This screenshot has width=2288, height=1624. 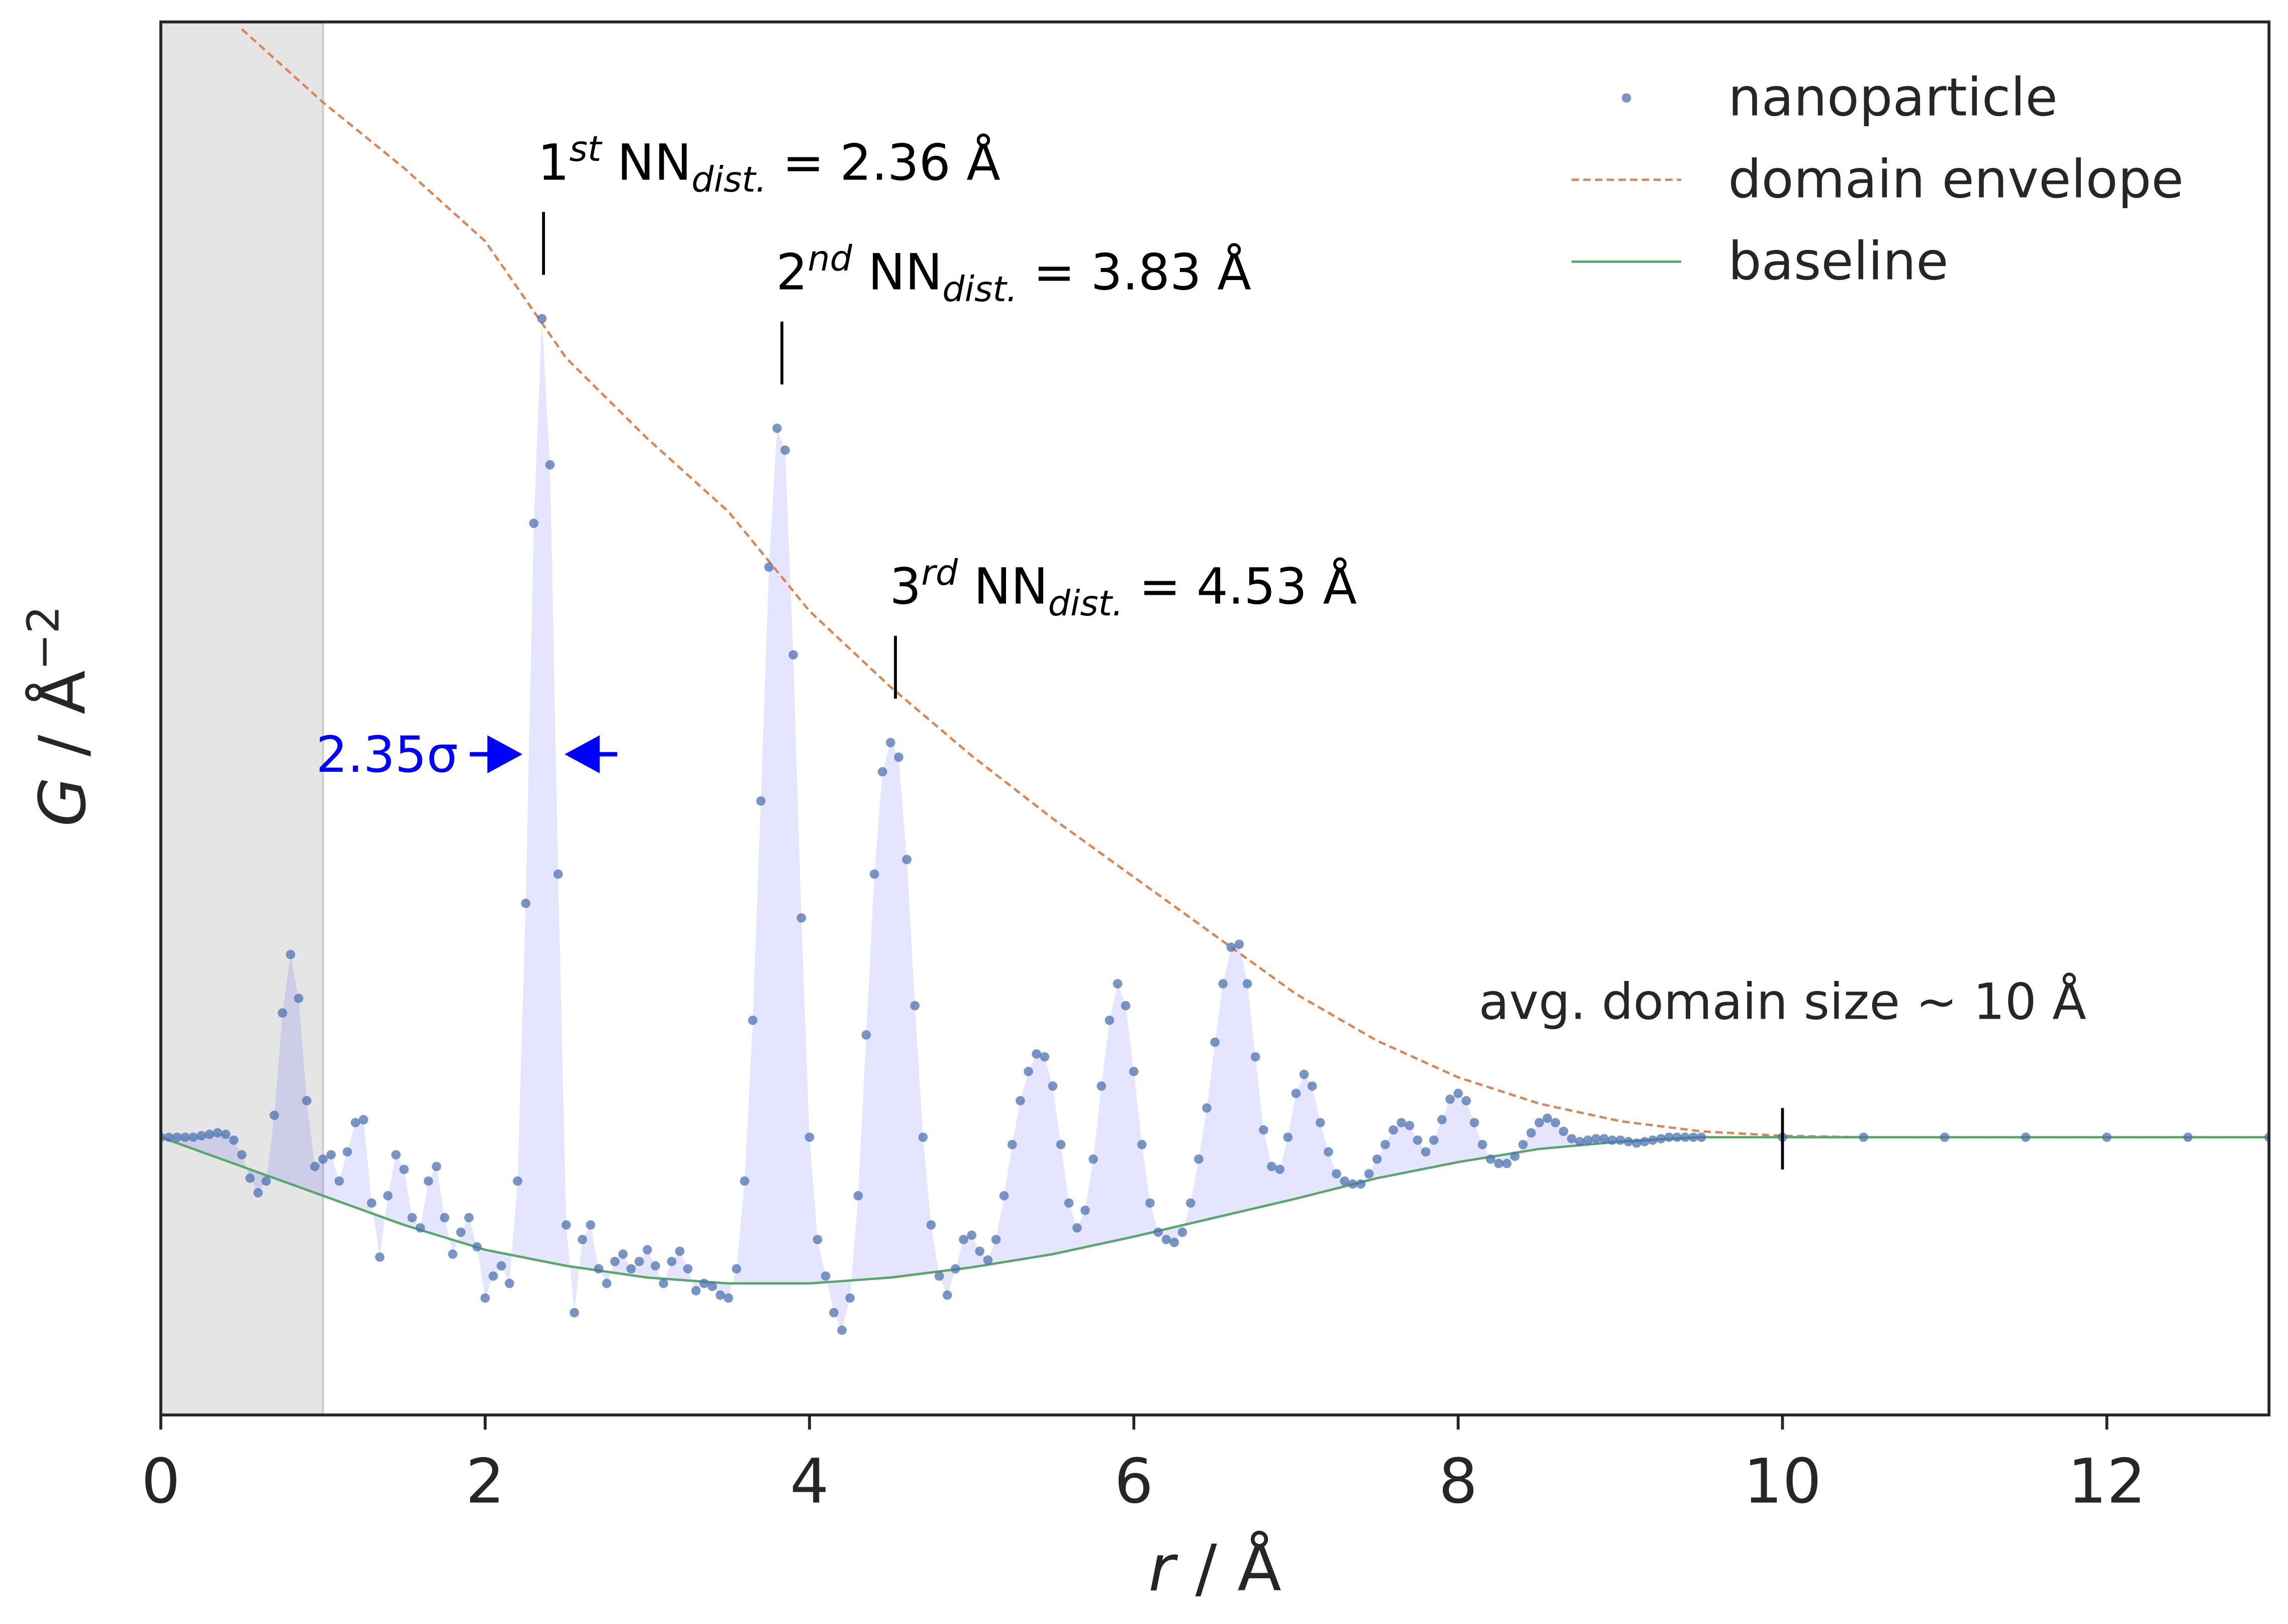 I want to click on annotation-suffix: st, so click(x=585, y=149).